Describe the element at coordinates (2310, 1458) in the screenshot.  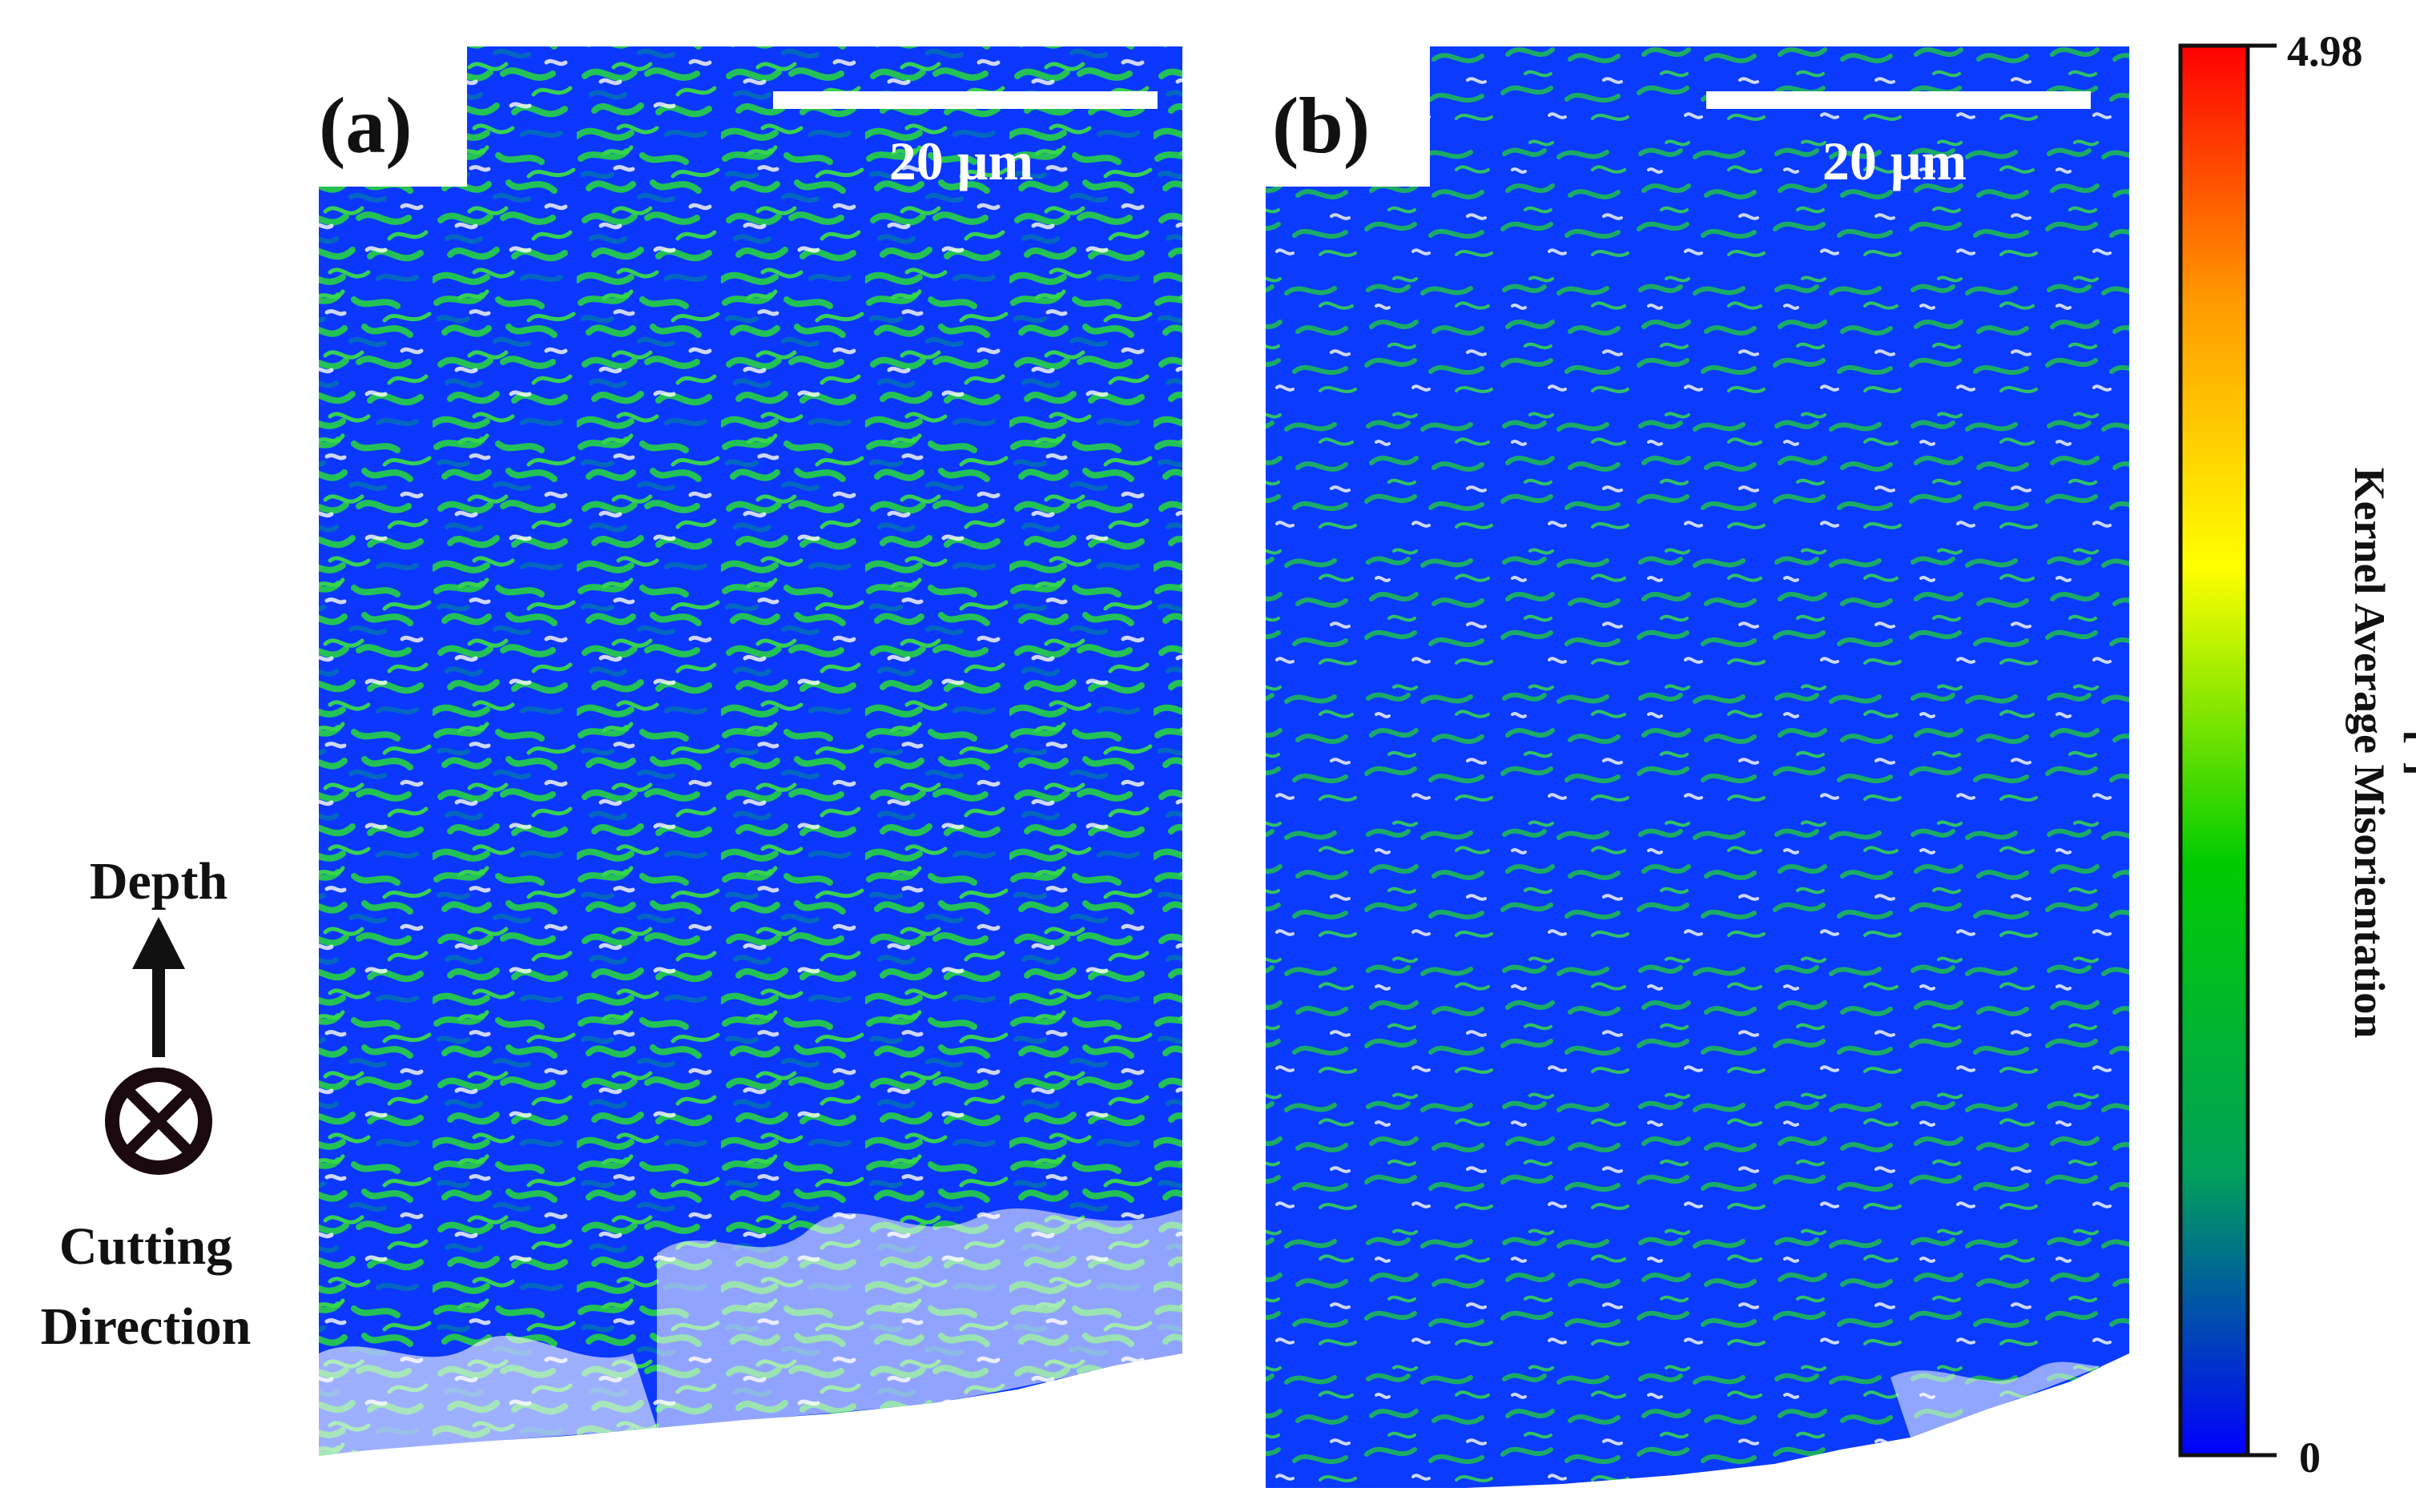
I see `colorbar-min-label: 0` at that location.